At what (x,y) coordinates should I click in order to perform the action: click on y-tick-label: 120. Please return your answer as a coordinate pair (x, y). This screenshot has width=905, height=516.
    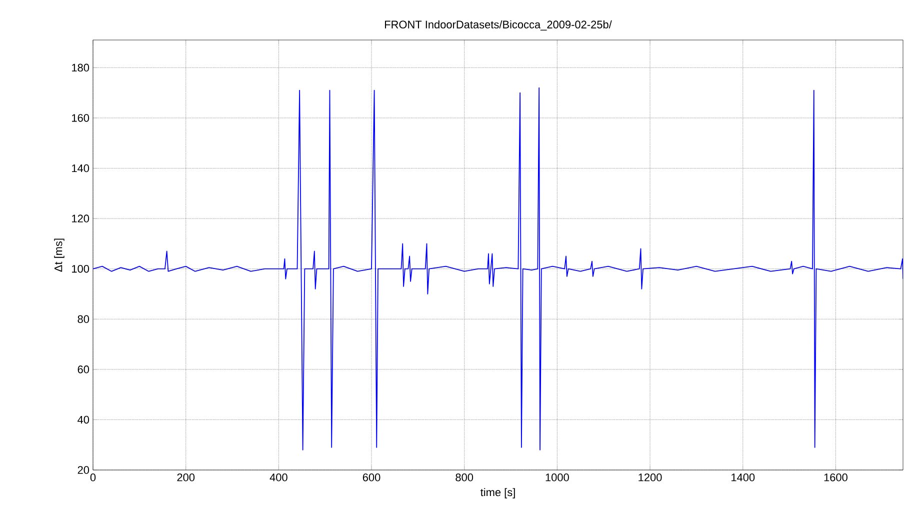
    Looking at the image, I should click on (81, 218).